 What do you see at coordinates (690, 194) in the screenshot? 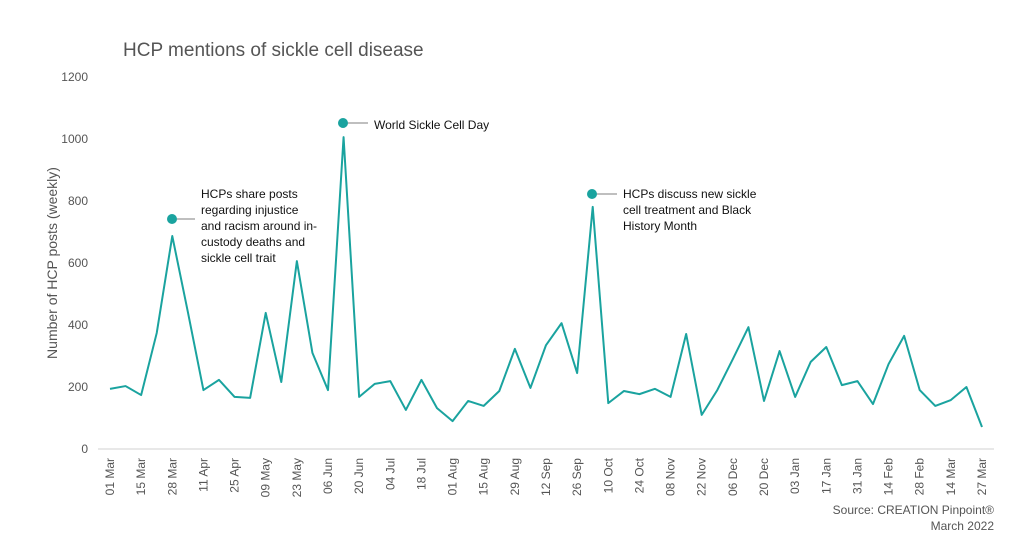
I see `annotation-text: HCPs discuss new sickle` at bounding box center [690, 194].